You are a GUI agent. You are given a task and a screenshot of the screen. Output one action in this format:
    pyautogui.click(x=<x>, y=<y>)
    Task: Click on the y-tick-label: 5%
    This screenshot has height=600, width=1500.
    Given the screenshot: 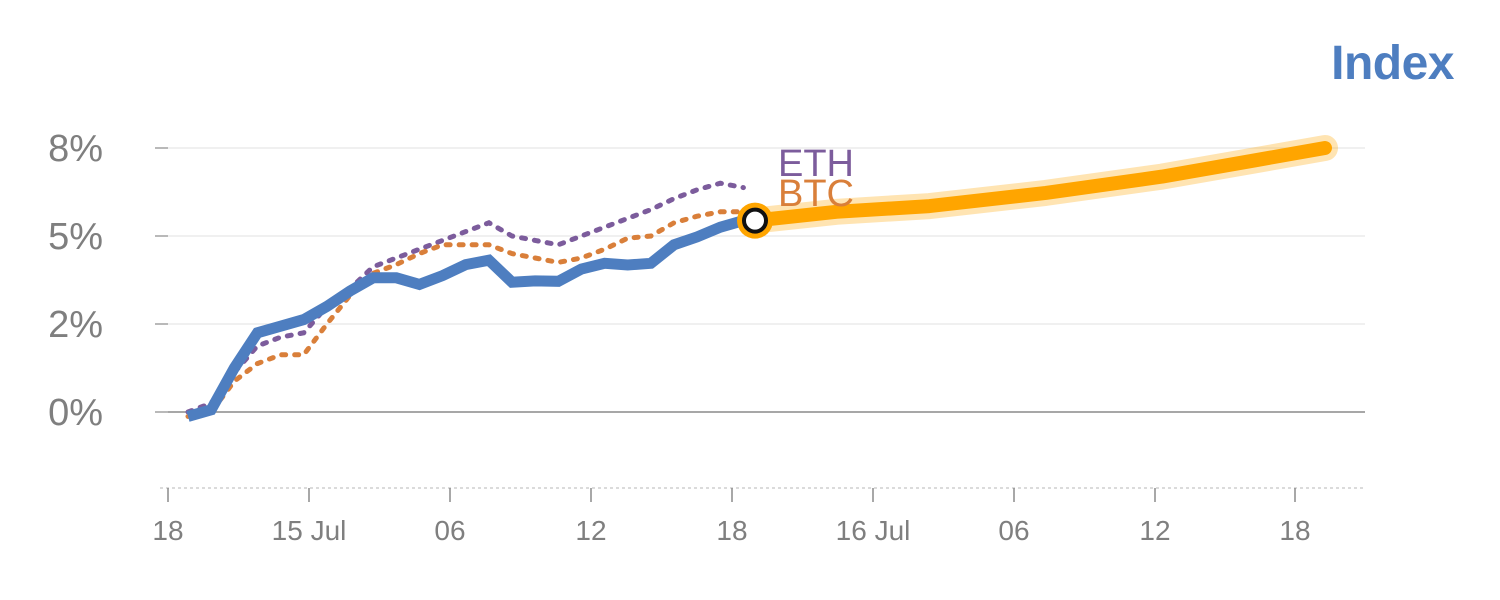 What is the action you would take?
    pyautogui.click(x=75, y=237)
    